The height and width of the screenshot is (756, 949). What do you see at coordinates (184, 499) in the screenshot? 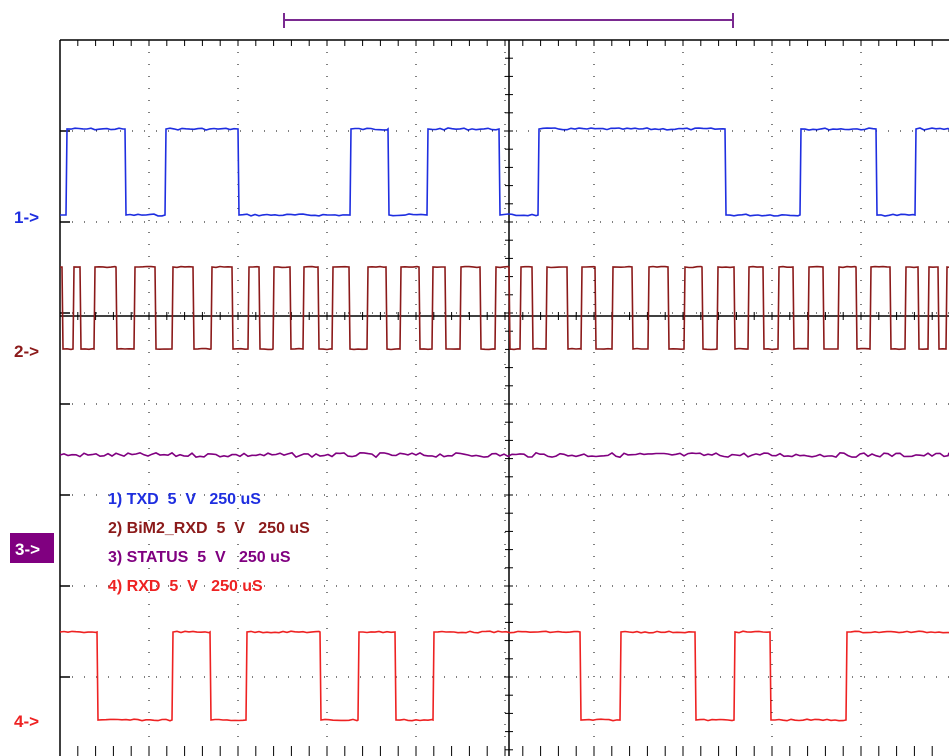
I see `legend-ch1: 1) TXD 5 V 250 uS` at bounding box center [184, 499].